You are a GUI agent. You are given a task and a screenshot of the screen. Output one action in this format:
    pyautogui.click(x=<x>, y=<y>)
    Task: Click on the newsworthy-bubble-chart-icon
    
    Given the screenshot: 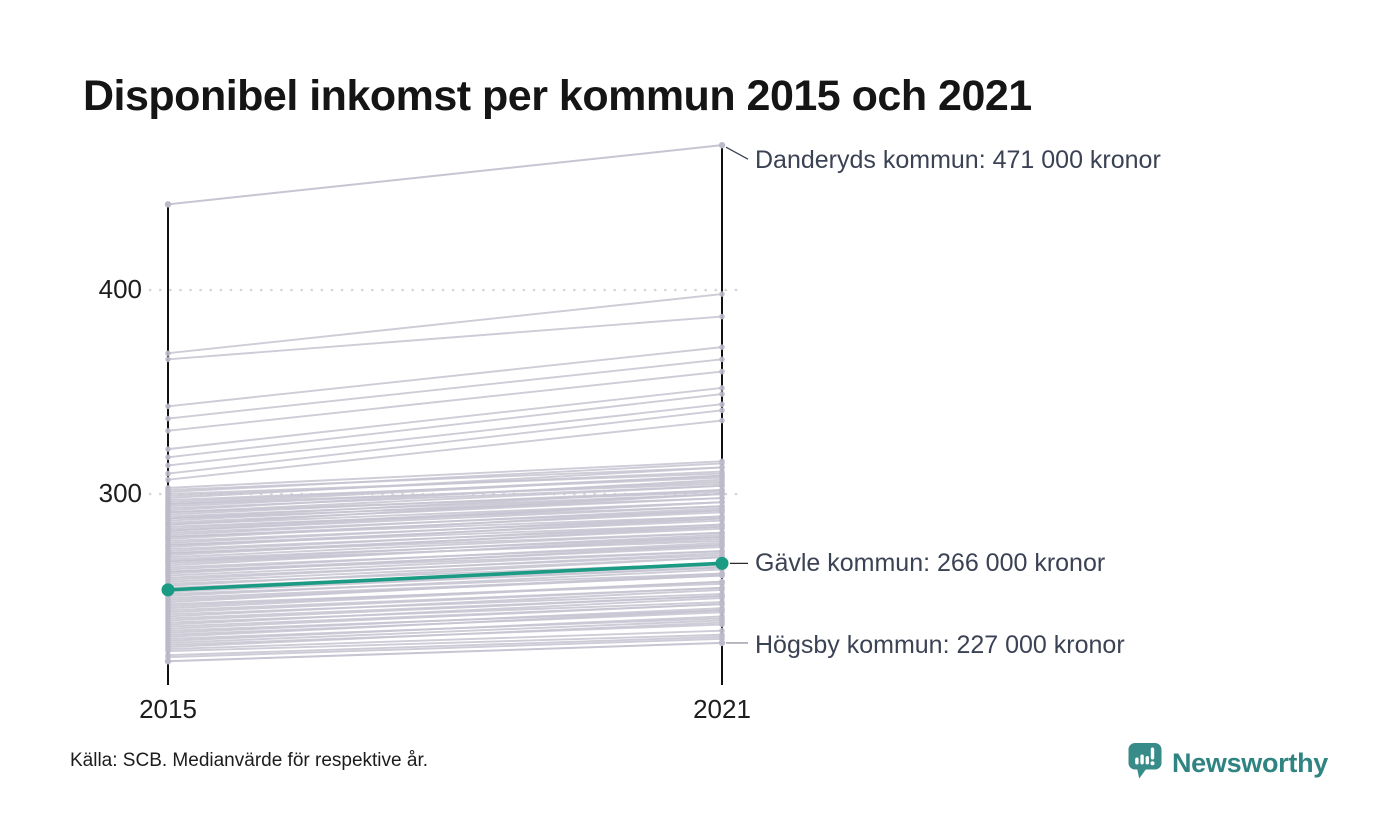 What is the action you would take?
    pyautogui.click(x=1145, y=763)
    